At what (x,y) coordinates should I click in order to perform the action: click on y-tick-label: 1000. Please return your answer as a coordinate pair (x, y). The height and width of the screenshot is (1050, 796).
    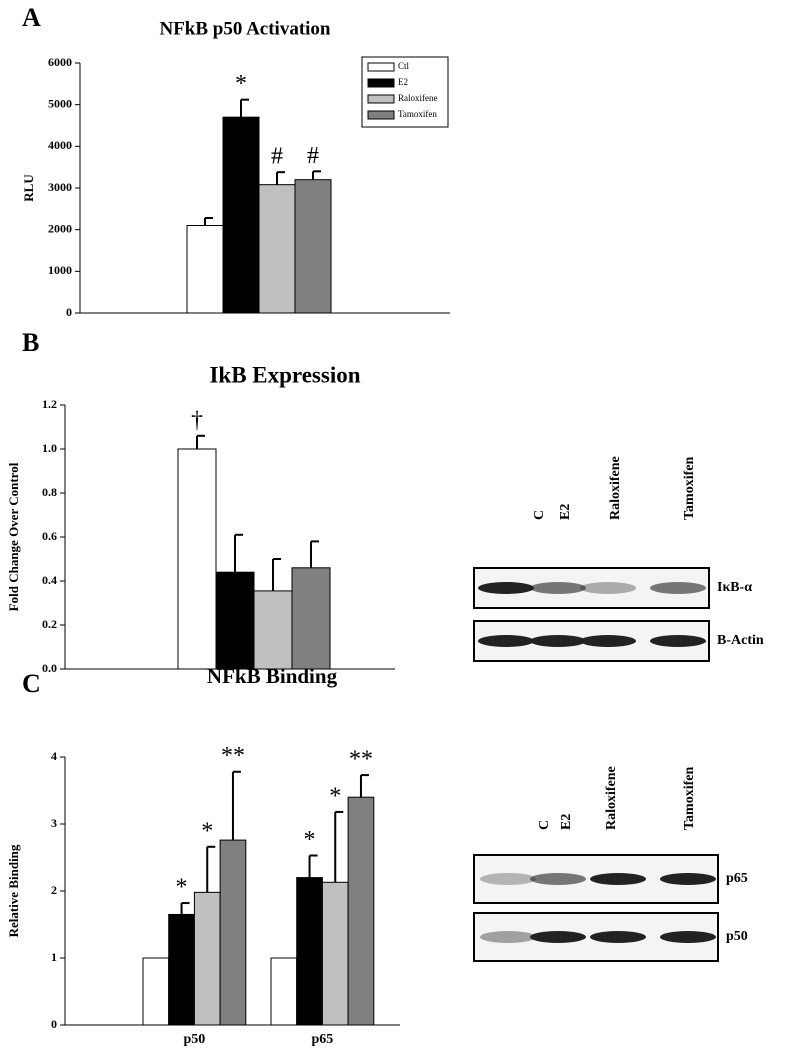
    Looking at the image, I should click on (60, 270).